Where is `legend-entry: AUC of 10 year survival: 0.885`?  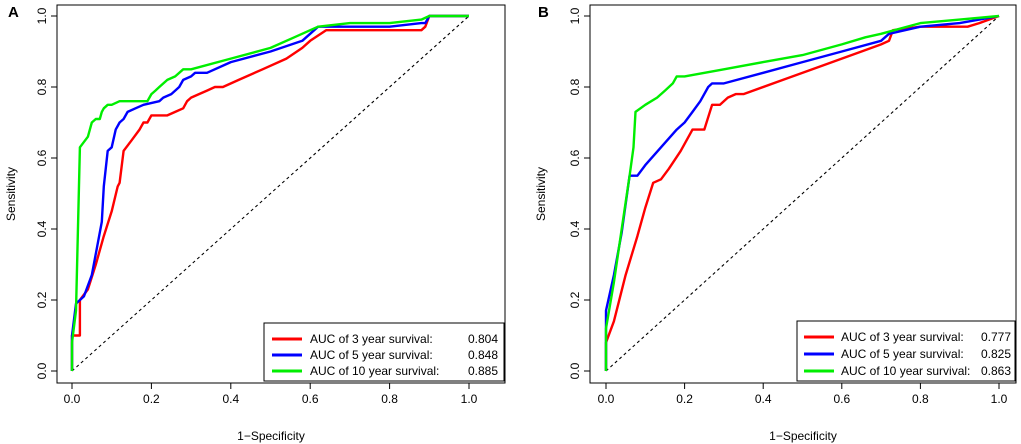 legend-entry: AUC of 10 year survival: 0.885 is located at coordinates (385, 371).